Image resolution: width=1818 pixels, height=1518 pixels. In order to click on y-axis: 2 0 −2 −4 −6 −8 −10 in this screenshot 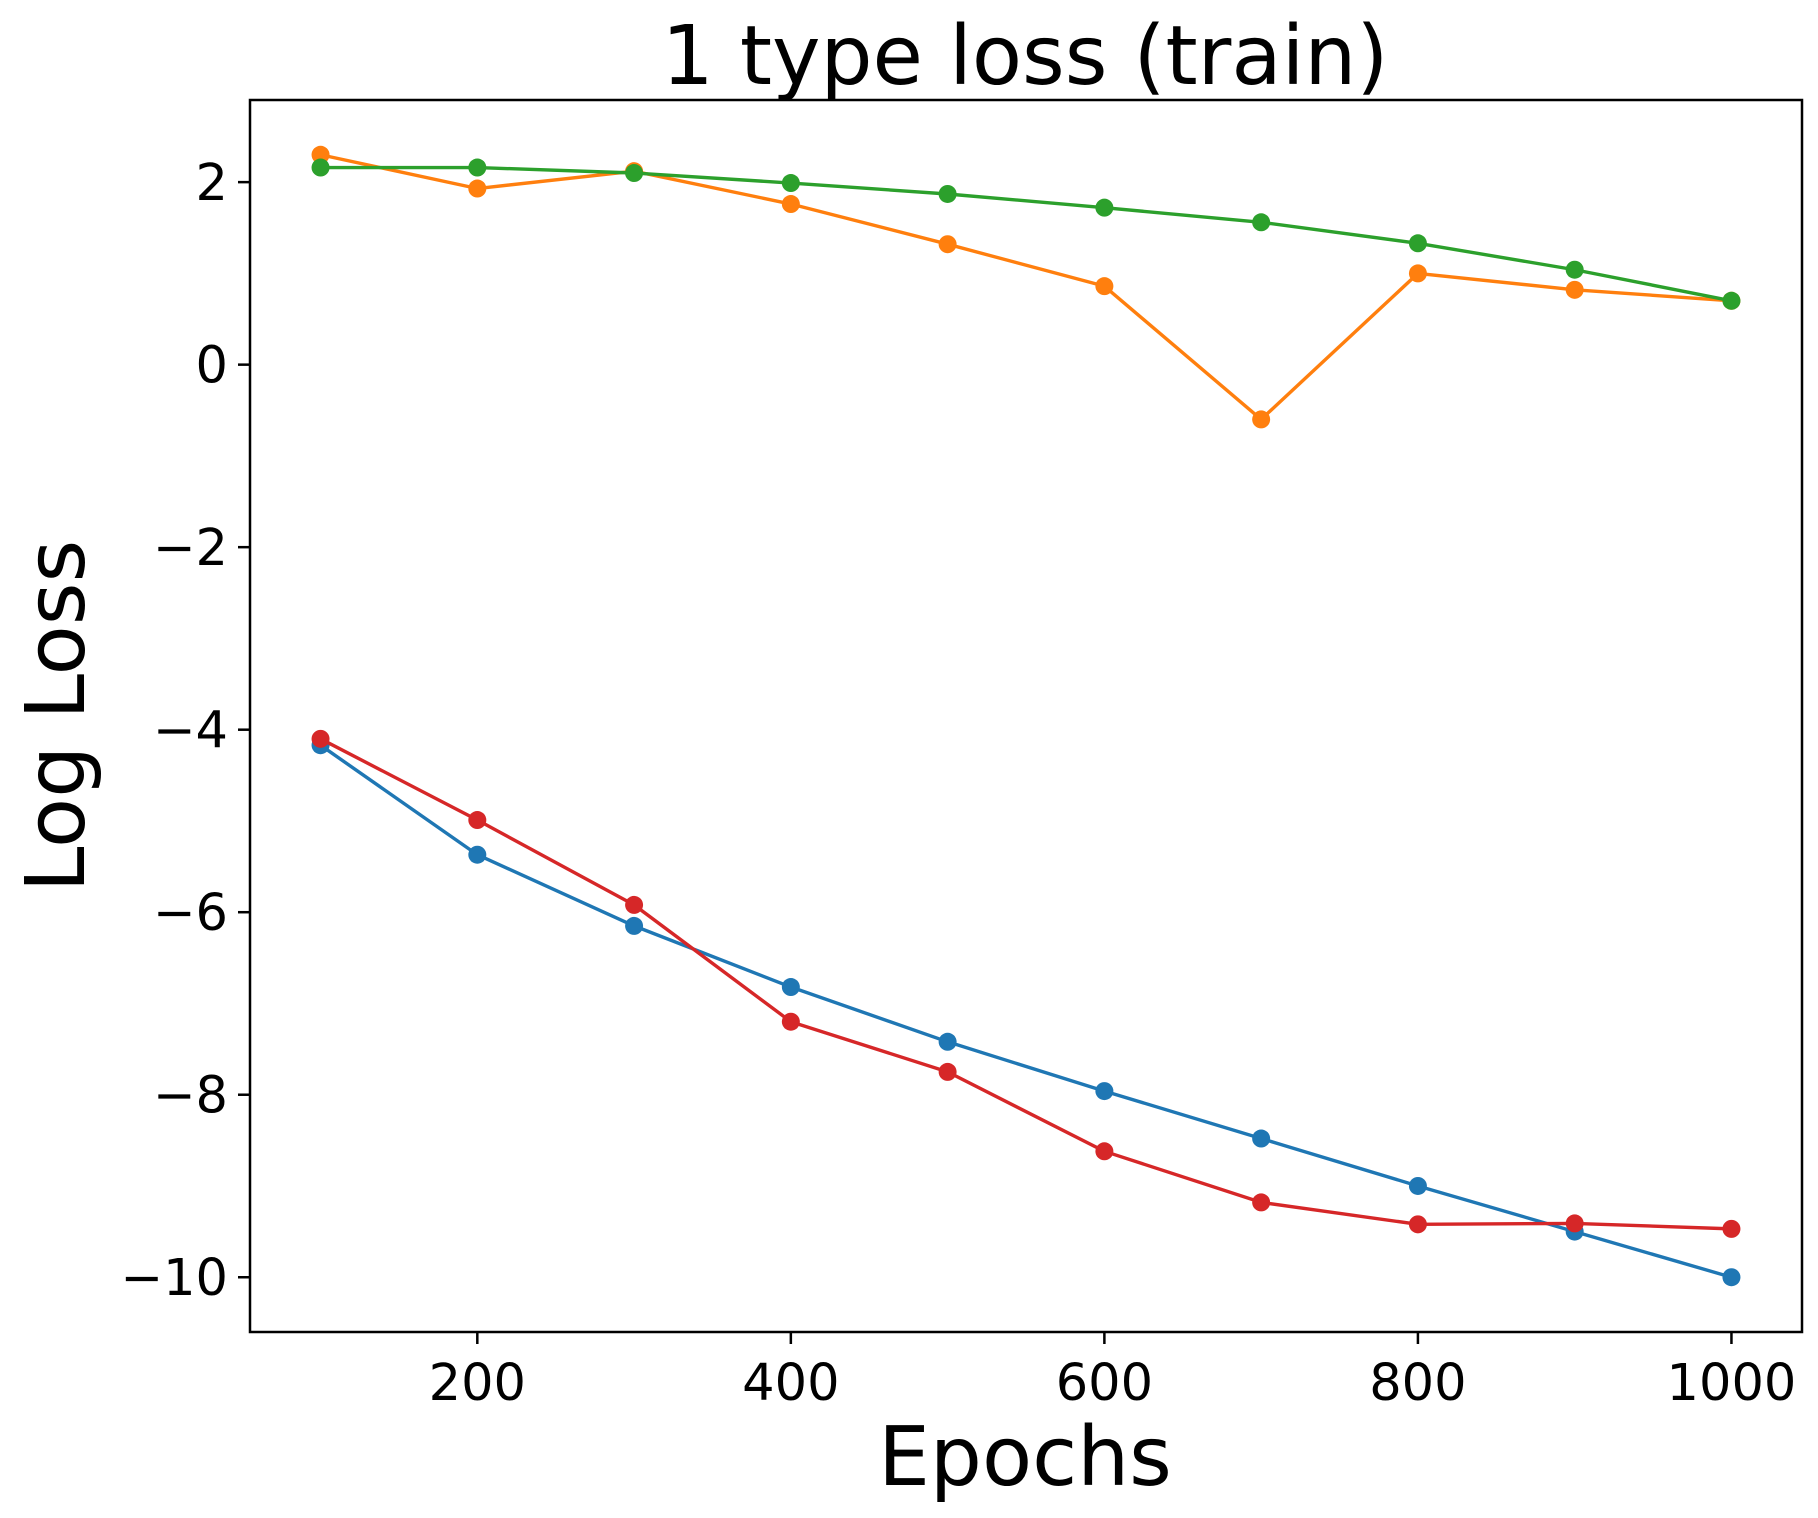, I will do `click(185, 731)`.